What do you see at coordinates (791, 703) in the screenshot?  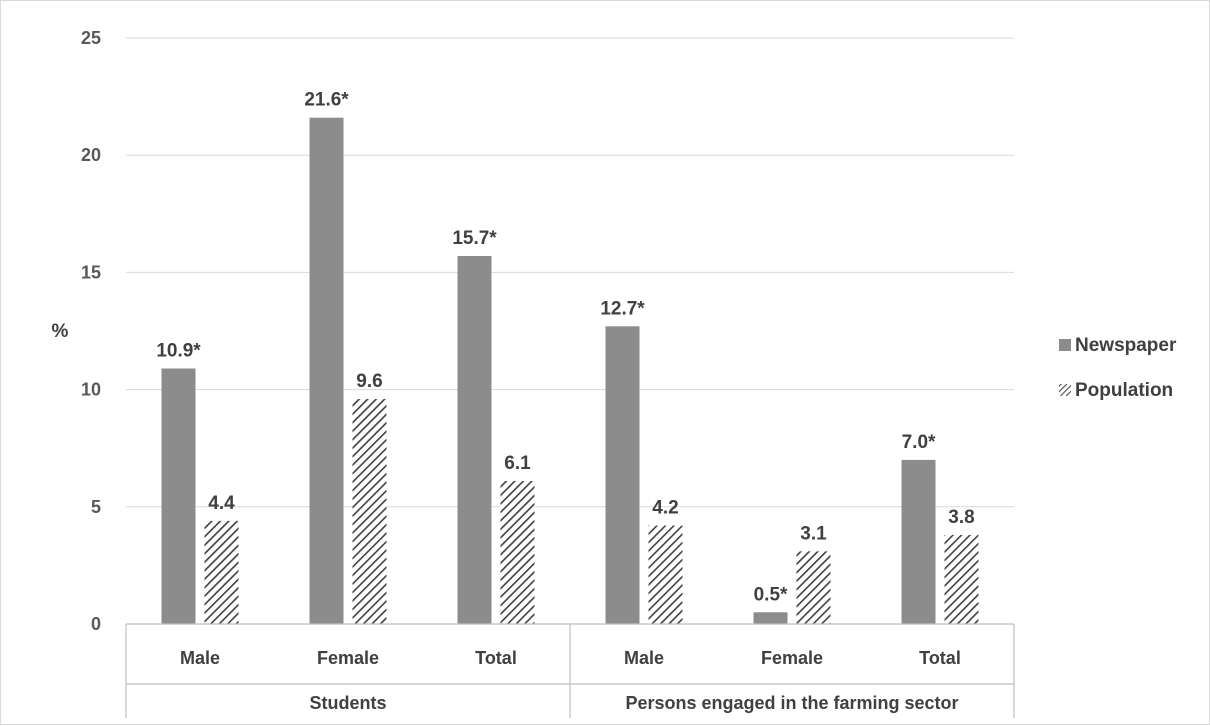 I see `x-group-label: Persons engaged in the farming sector` at bounding box center [791, 703].